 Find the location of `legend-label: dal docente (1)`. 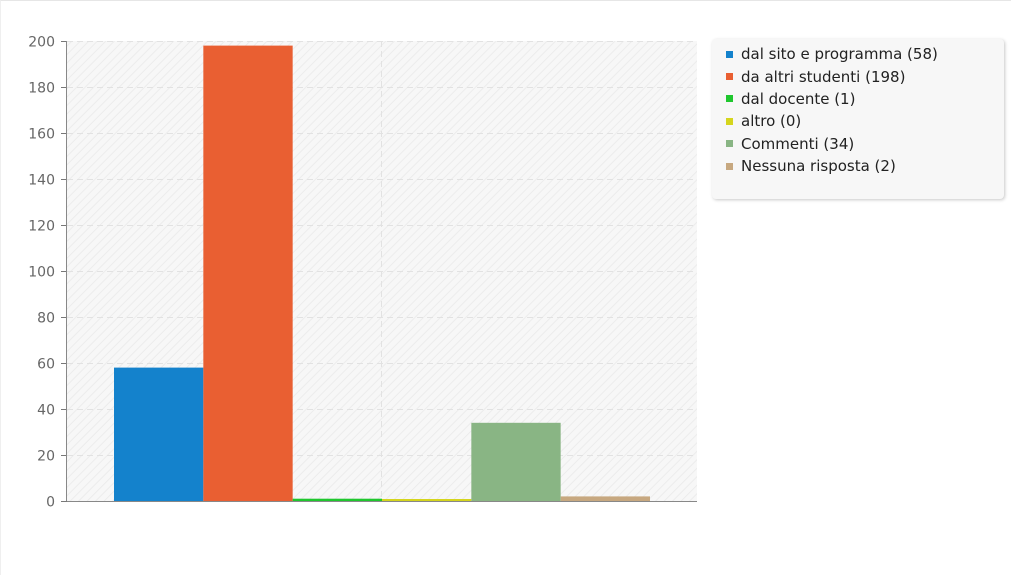

legend-label: dal docente (1) is located at coordinates (798, 98).